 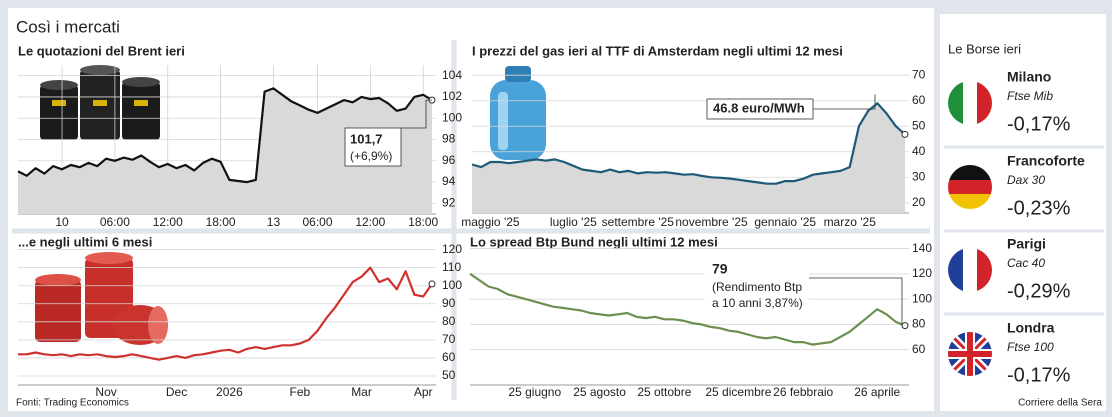 What do you see at coordinates (274, 222) in the screenshot?
I see `x-tick-label: 13` at bounding box center [274, 222].